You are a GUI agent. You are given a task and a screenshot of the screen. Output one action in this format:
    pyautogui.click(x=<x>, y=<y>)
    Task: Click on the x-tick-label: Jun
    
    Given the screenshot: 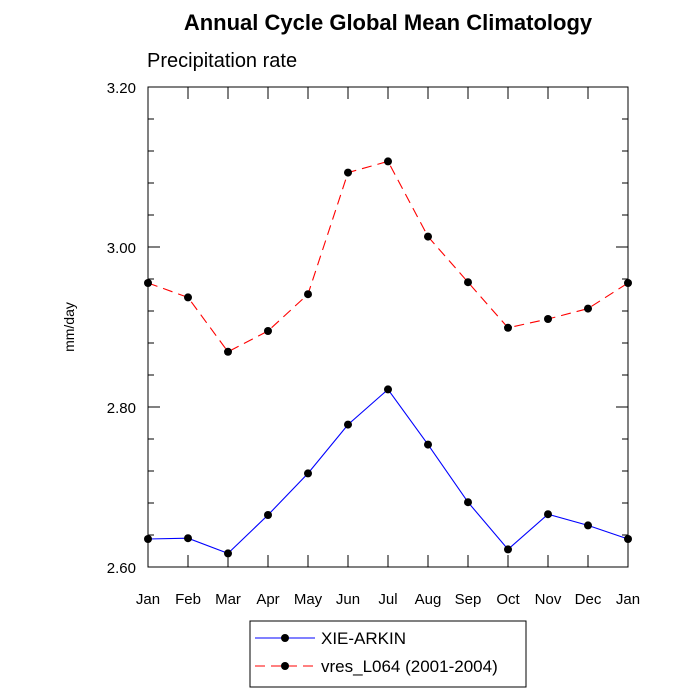 What is the action you would take?
    pyautogui.click(x=348, y=599)
    